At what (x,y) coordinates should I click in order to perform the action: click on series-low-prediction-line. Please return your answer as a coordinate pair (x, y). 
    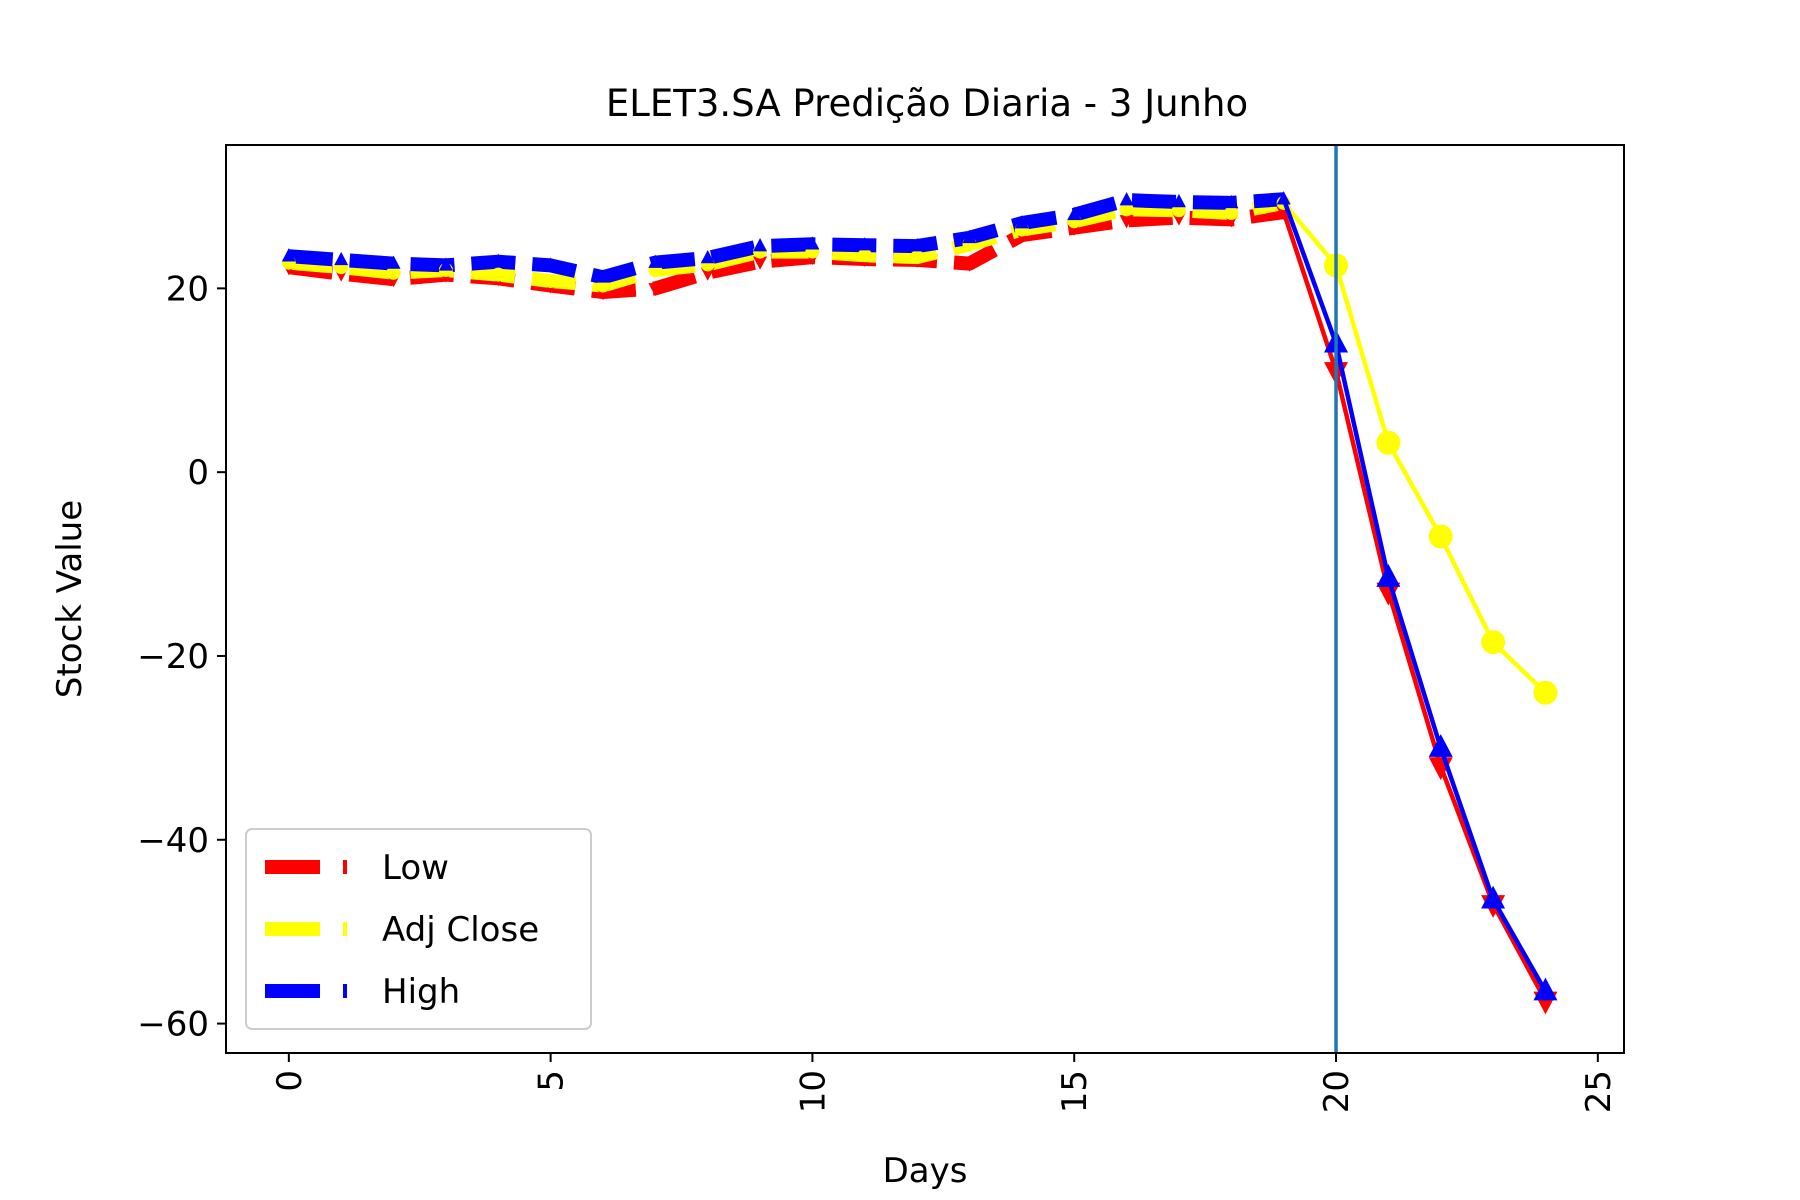
    Looking at the image, I should click on (1414, 606).